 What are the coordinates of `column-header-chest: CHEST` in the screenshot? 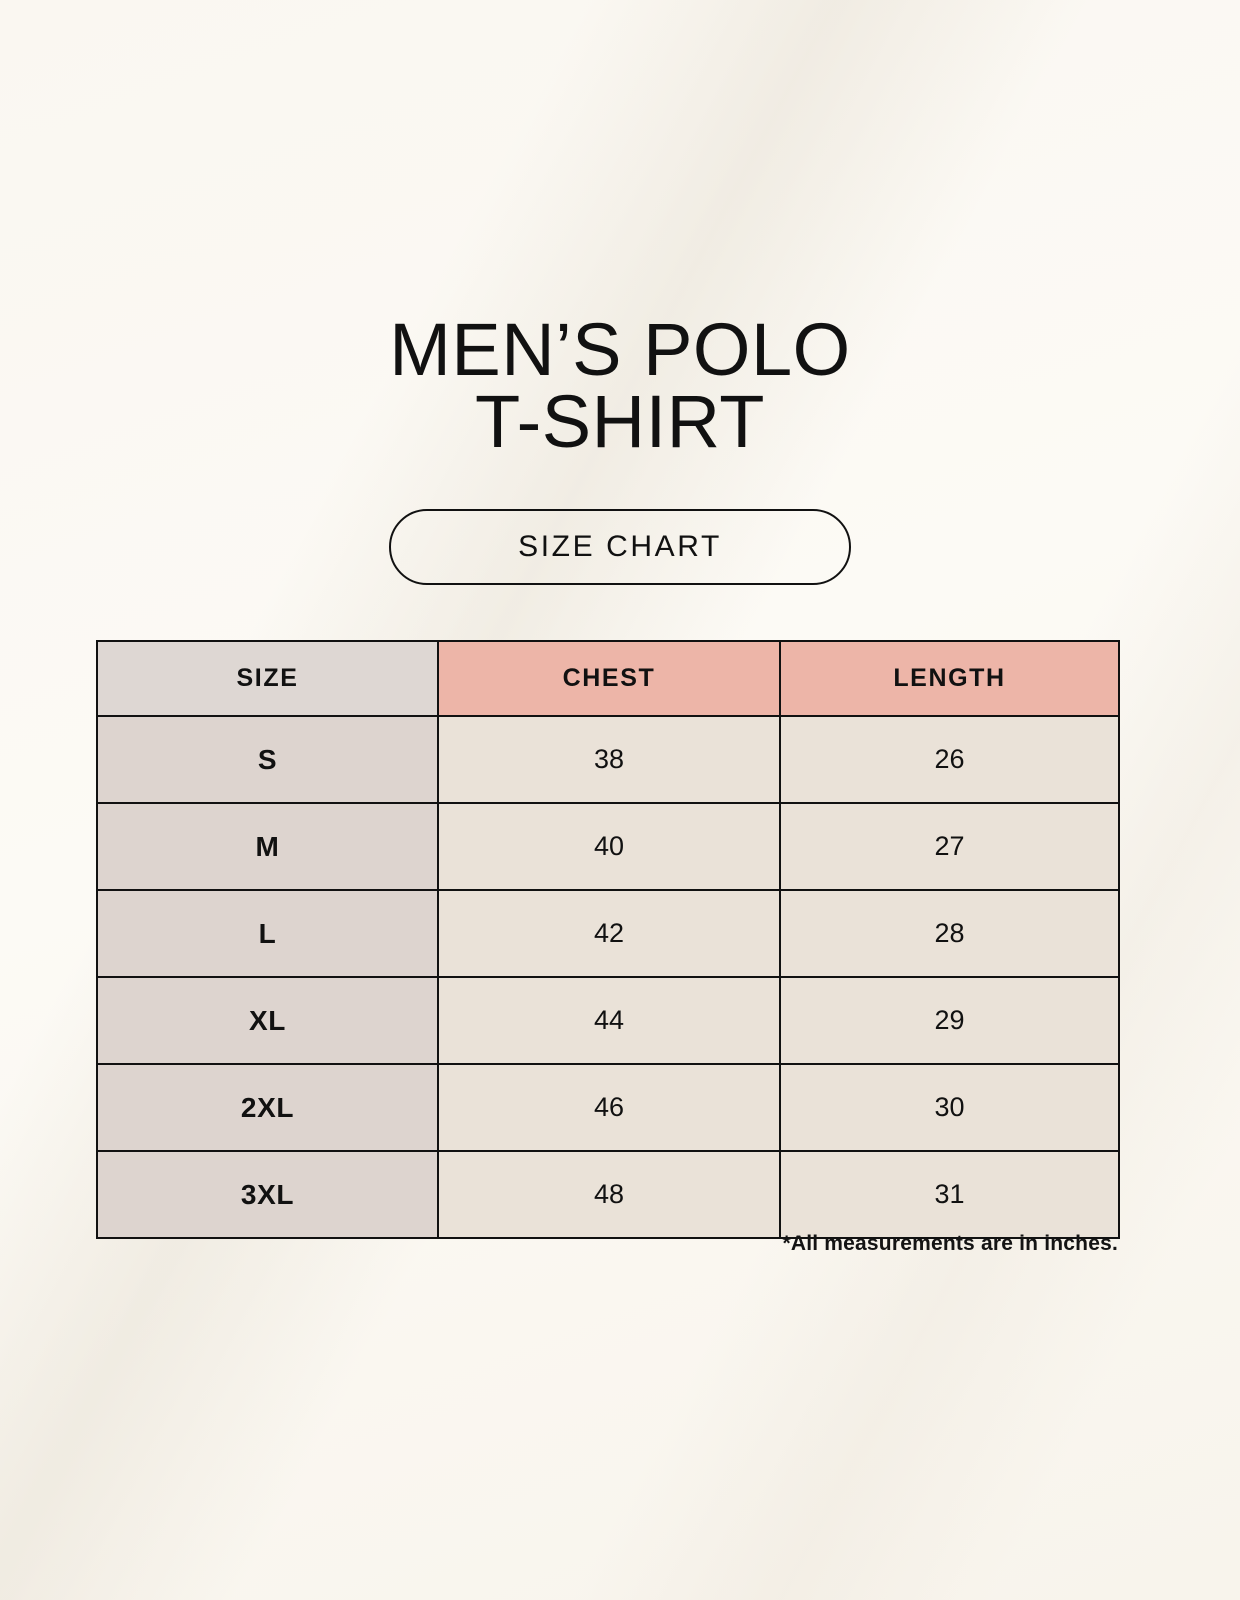 It's located at (609, 678).